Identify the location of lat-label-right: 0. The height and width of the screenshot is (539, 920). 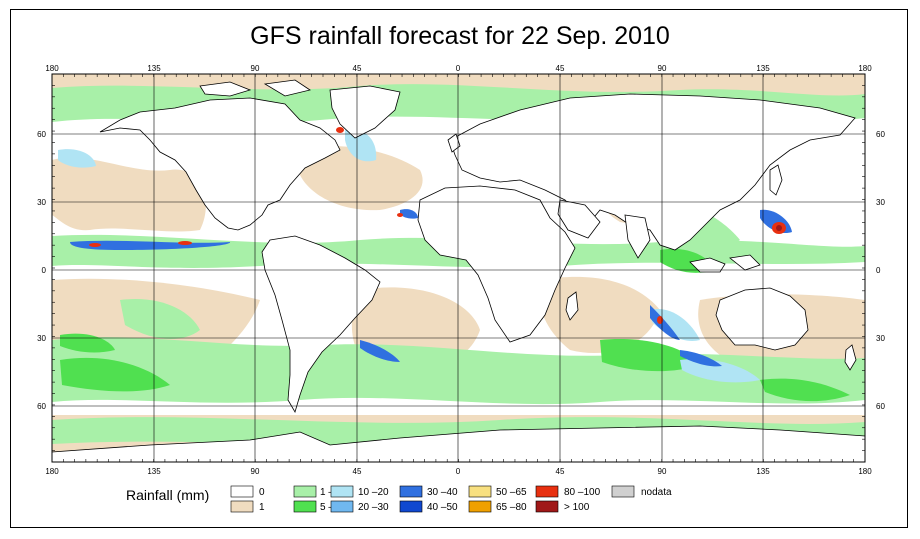
(878, 270).